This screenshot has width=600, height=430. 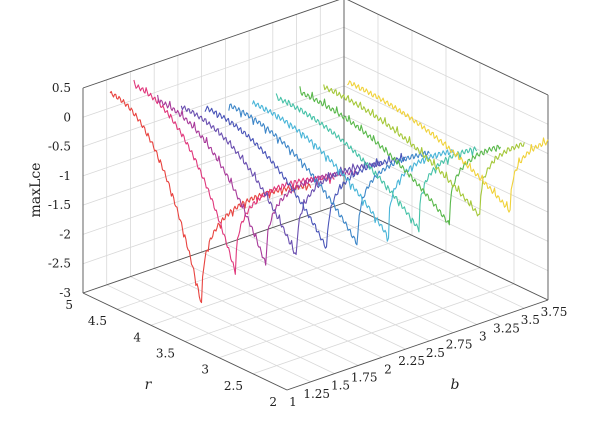 What do you see at coordinates (506, 328) in the screenshot?
I see `b-tick-label: 3.25` at bounding box center [506, 328].